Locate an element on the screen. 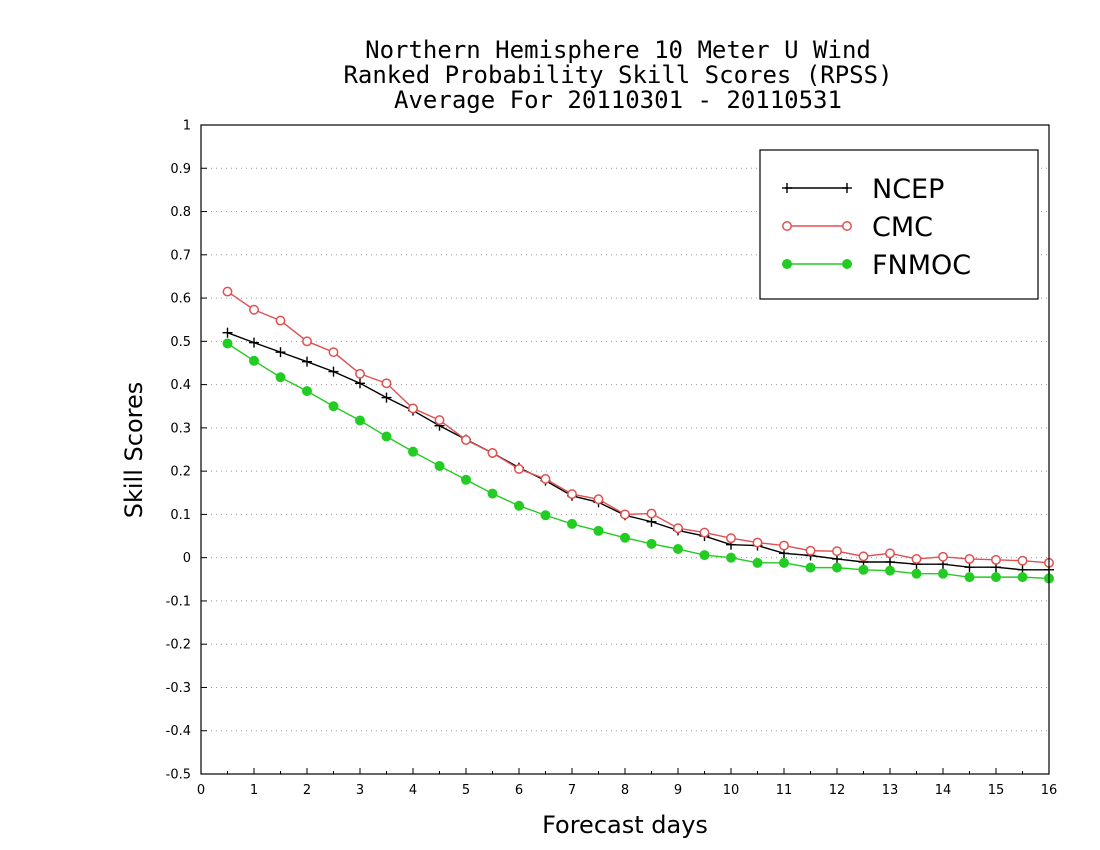  x-tick-label: 6 is located at coordinates (519, 790).